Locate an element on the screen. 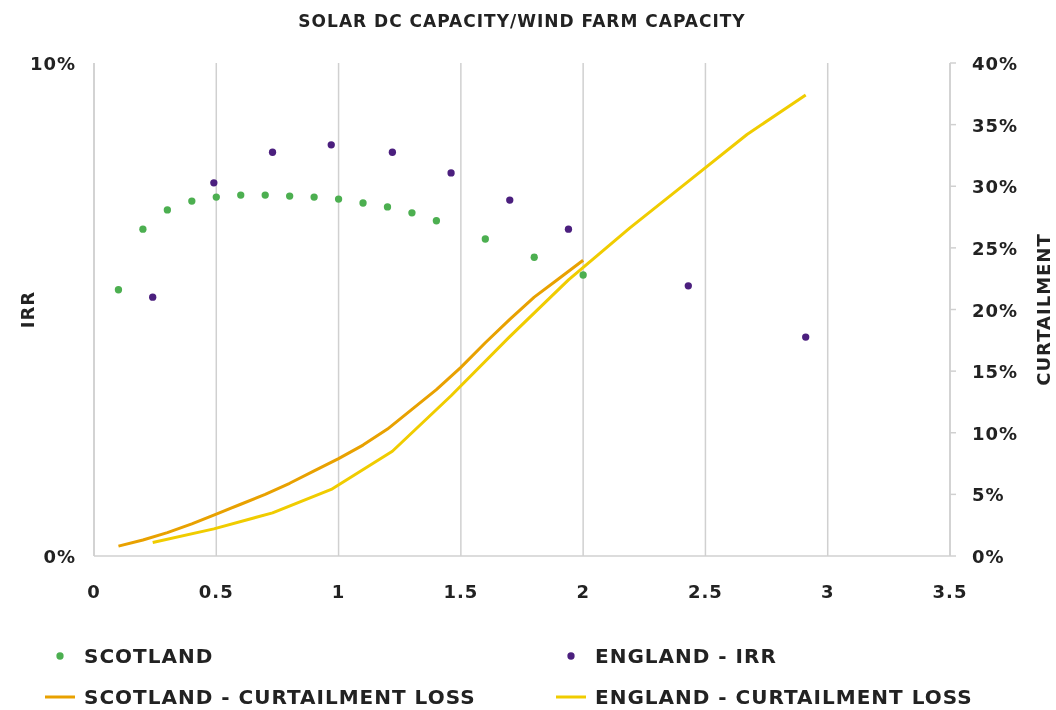  y2-tick-label: 20% is located at coordinates (995, 310).